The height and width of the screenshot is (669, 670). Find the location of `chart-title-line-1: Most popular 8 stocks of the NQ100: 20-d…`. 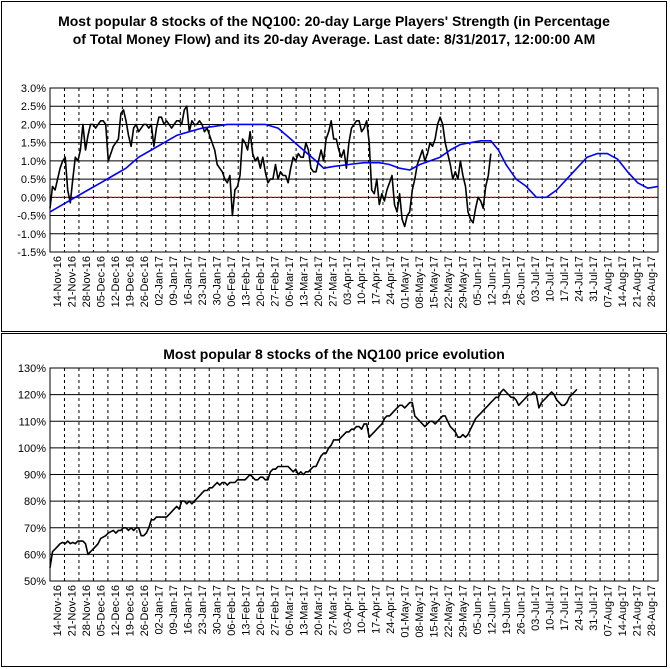

chart-title-line-1: Most popular 8 stocks of the NQ100: 20-d… is located at coordinates (334, 21).